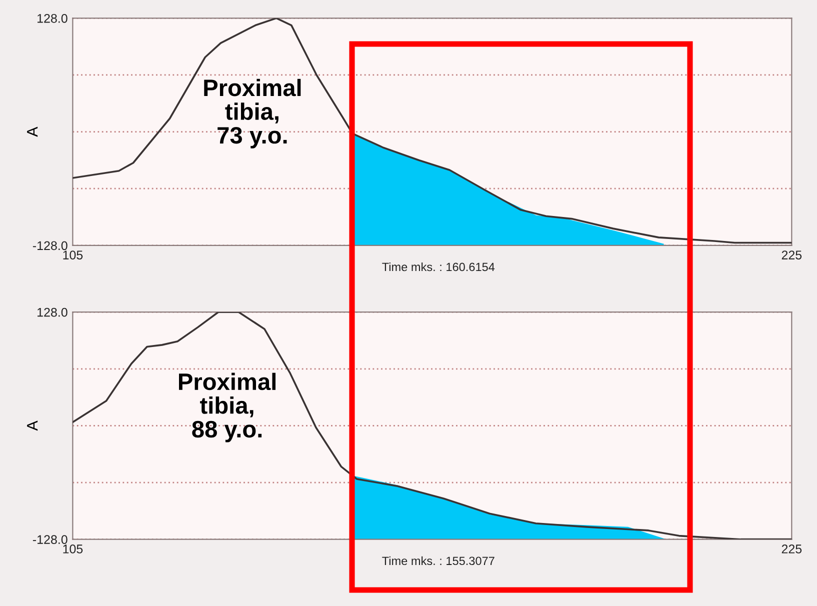 This screenshot has height=606, width=817. I want to click on annotation: Proximal tibia, 88 y.o., so click(227, 407).